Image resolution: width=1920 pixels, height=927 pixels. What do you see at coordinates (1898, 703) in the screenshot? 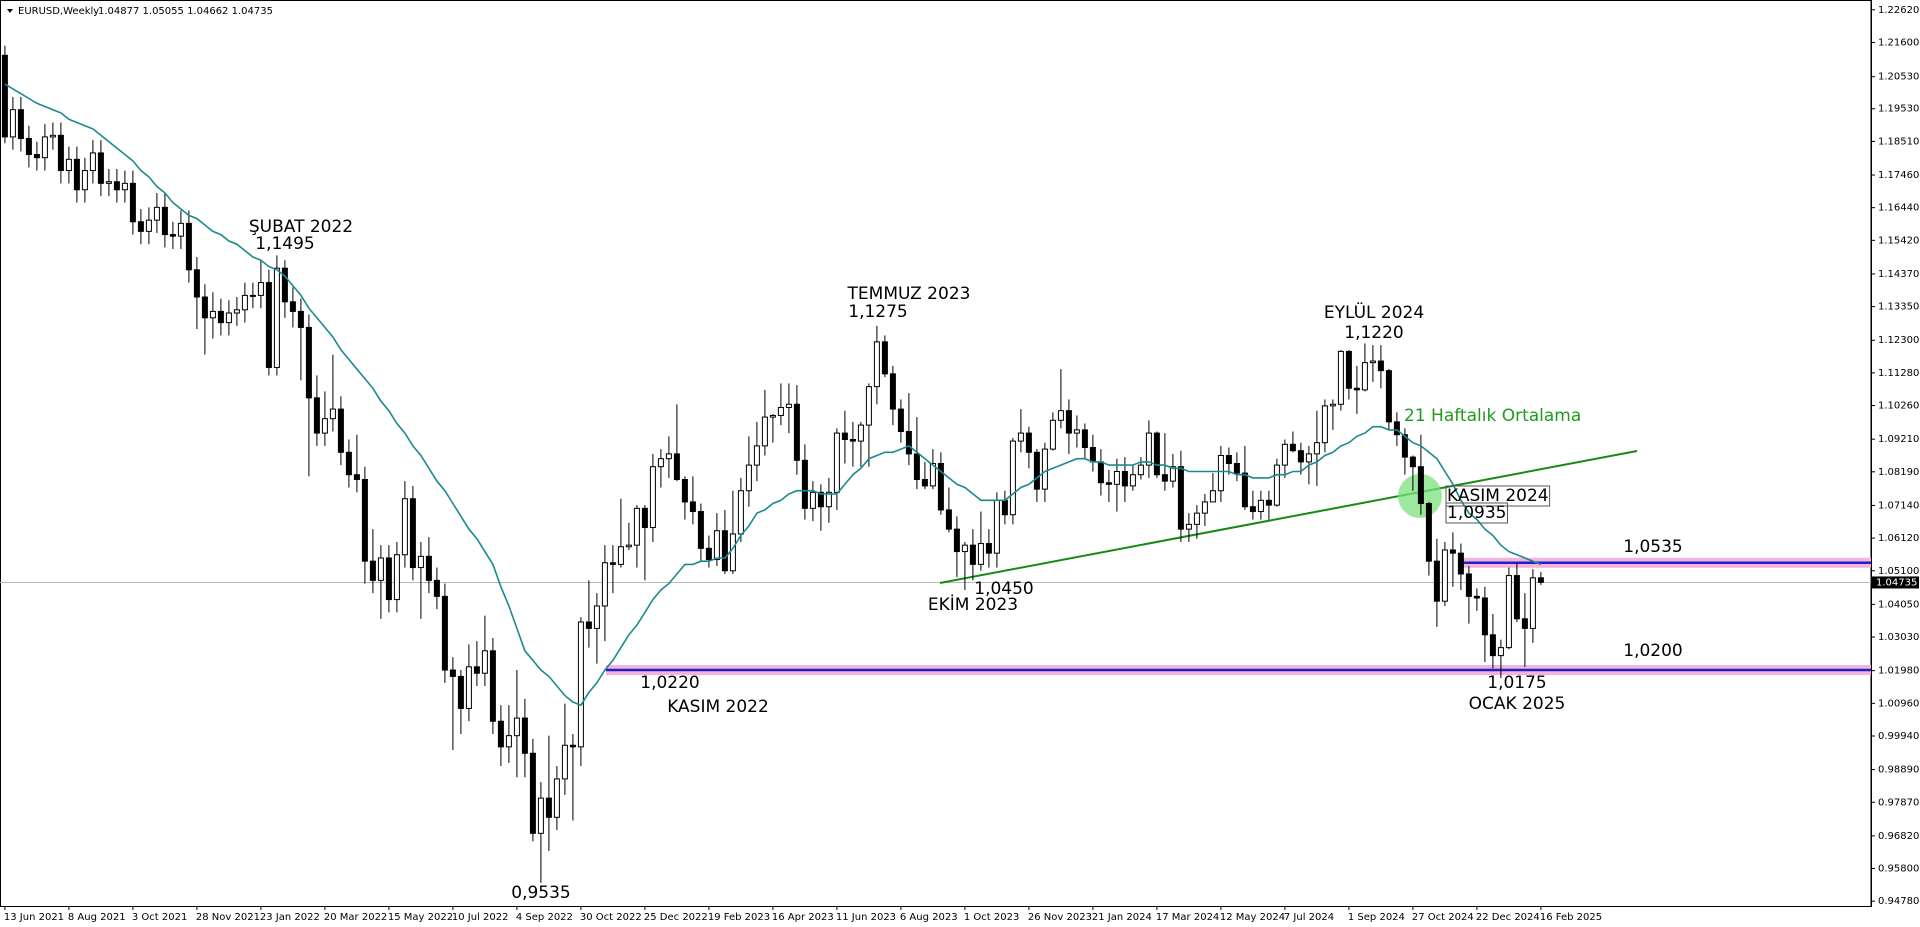
I see `y-tick-label: 1.00960` at bounding box center [1898, 703].